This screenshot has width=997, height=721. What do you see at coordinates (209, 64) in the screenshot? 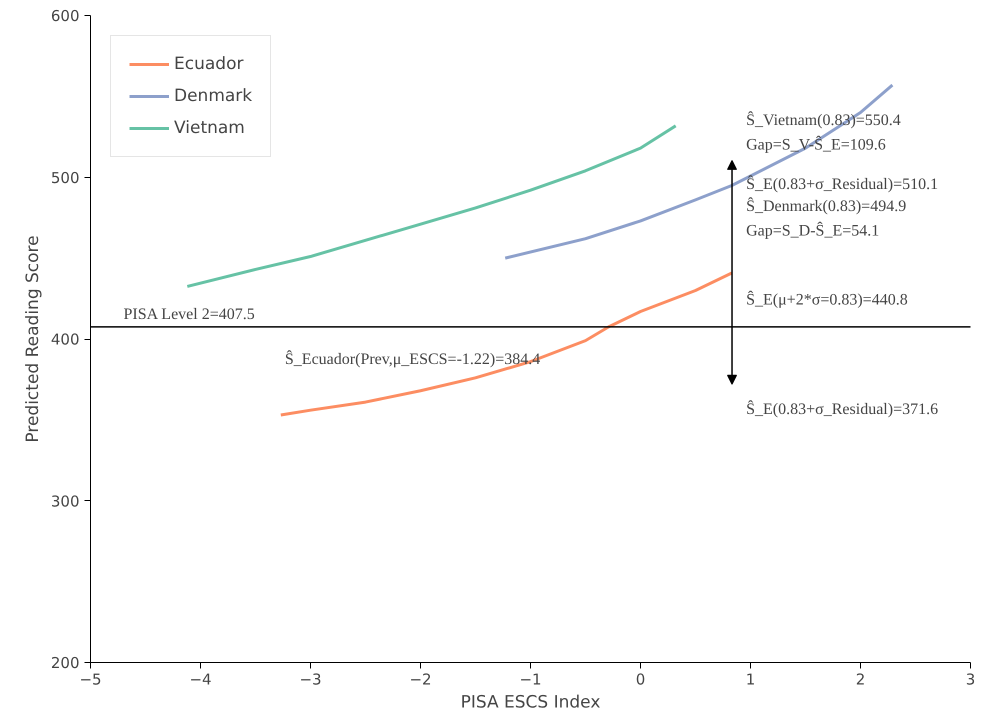
I see `legend-label: Ecuador` at bounding box center [209, 64].